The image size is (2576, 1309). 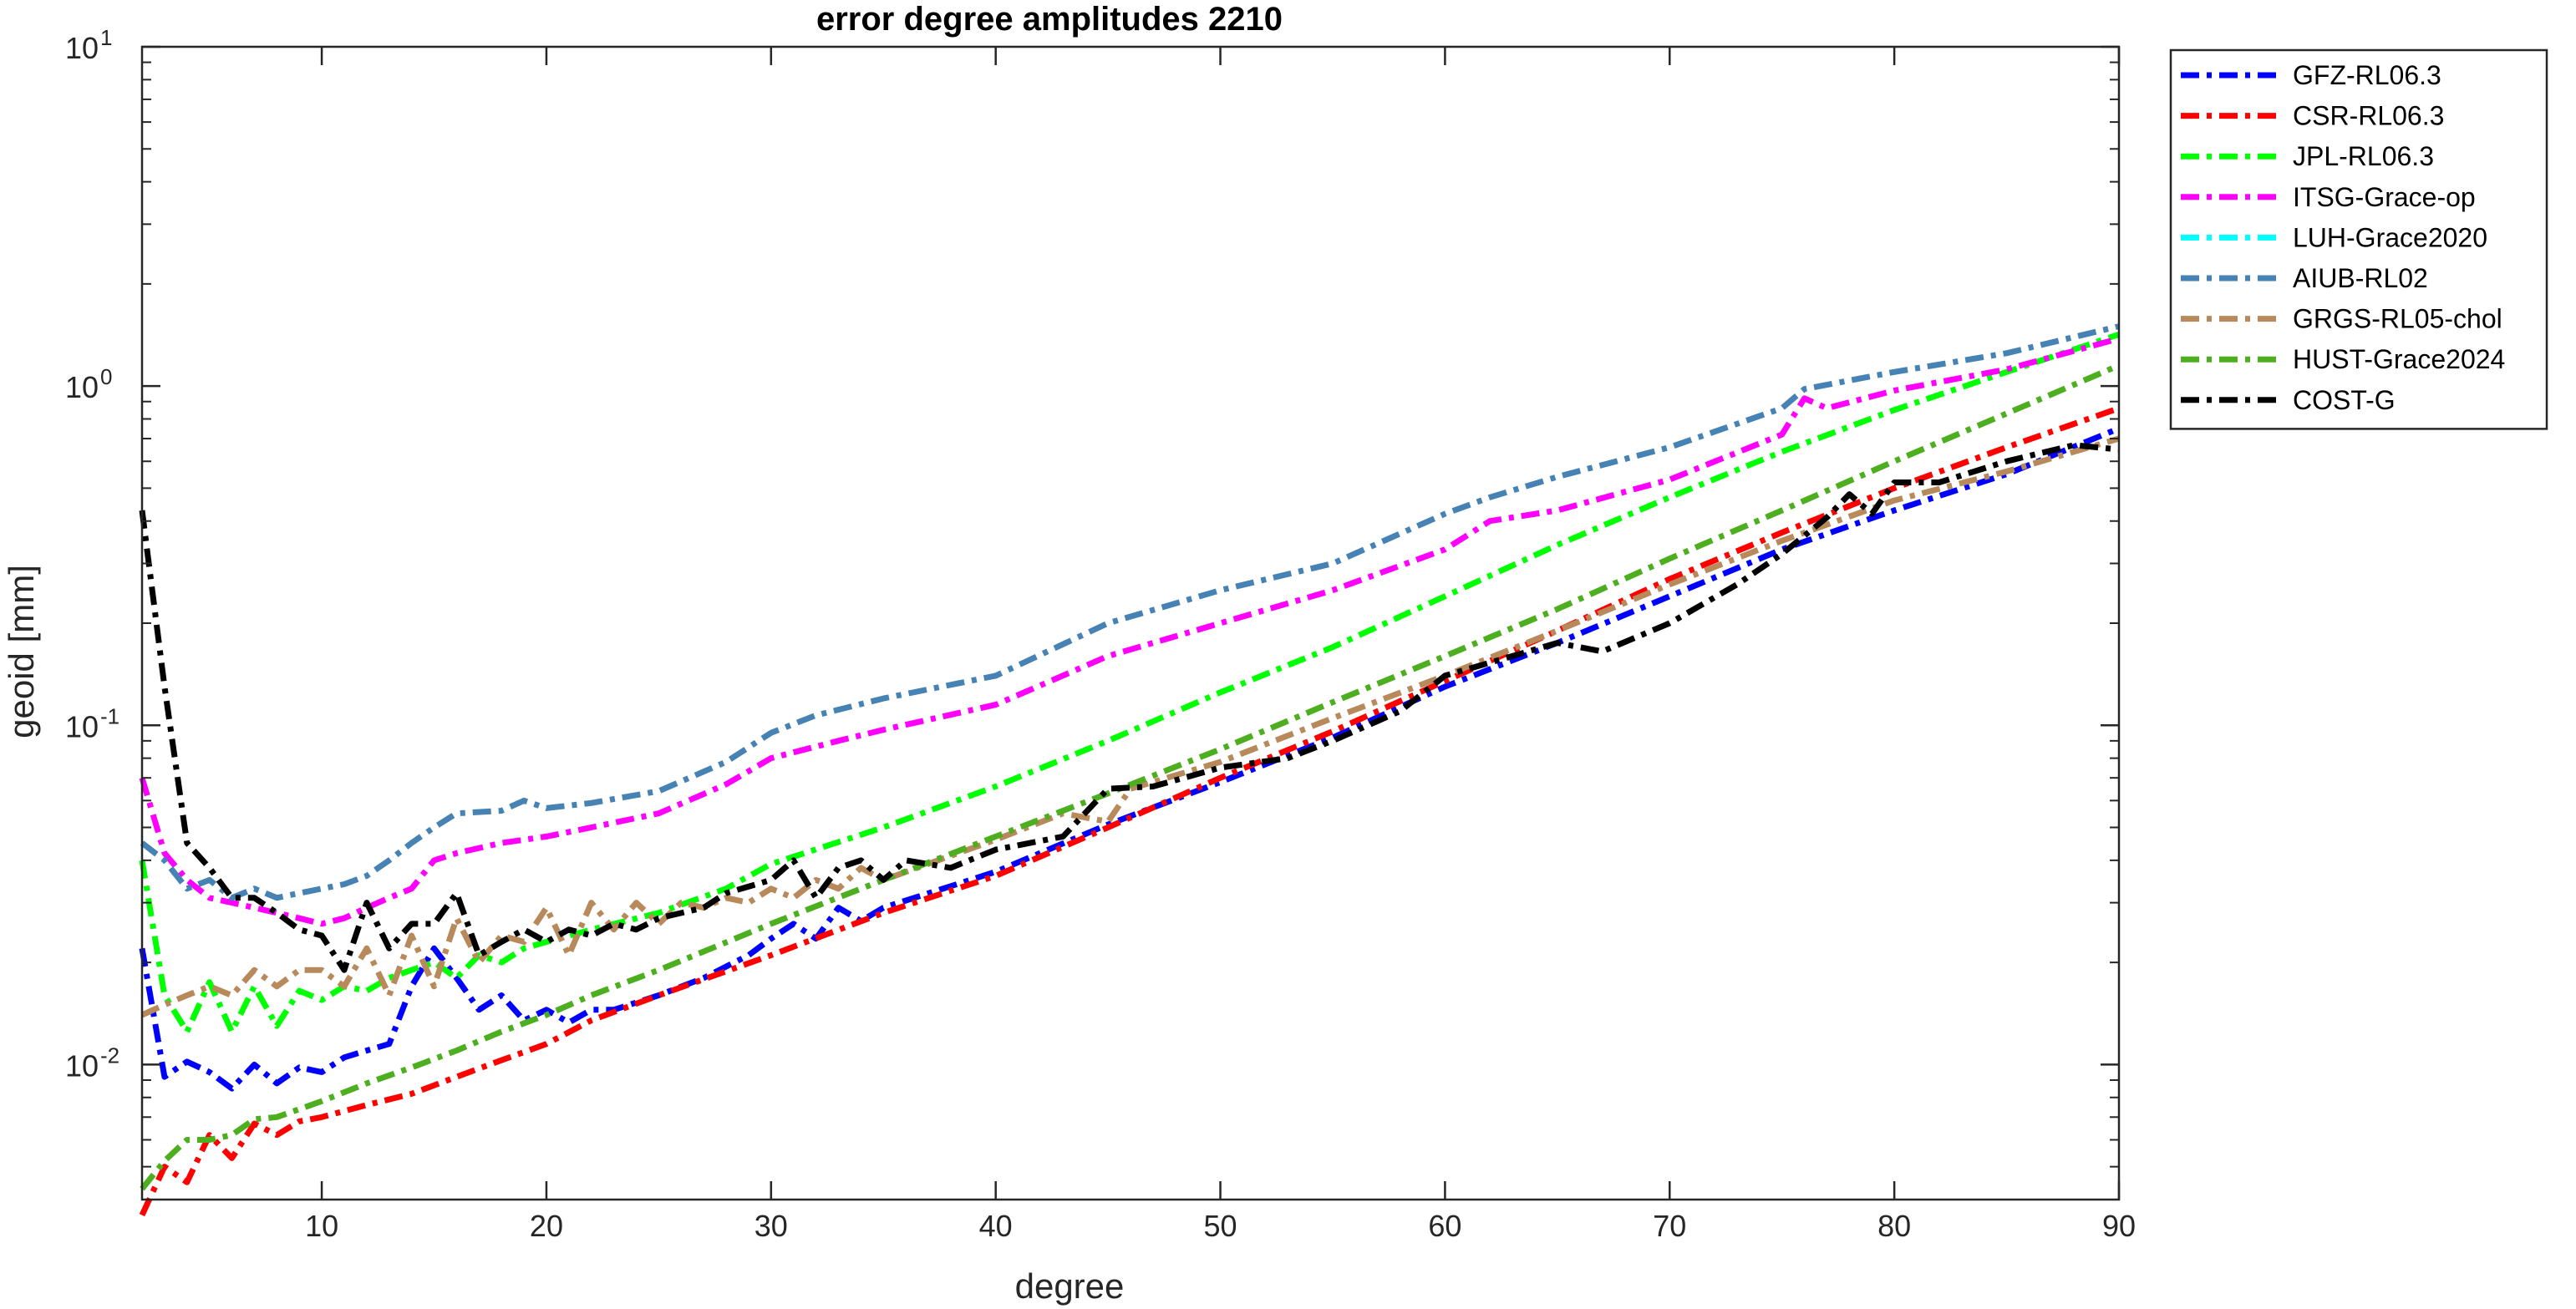 What do you see at coordinates (106, 376) in the screenshot?
I see `y-tick-label-exponent: 0` at bounding box center [106, 376].